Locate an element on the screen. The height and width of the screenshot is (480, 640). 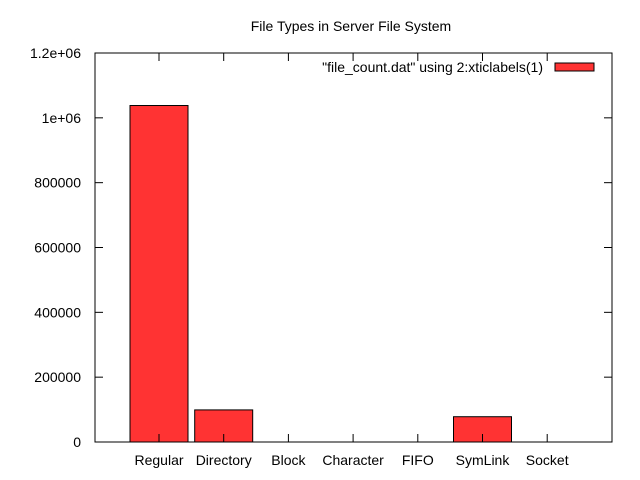
x-tick-label-block: Block is located at coordinates (288, 460).